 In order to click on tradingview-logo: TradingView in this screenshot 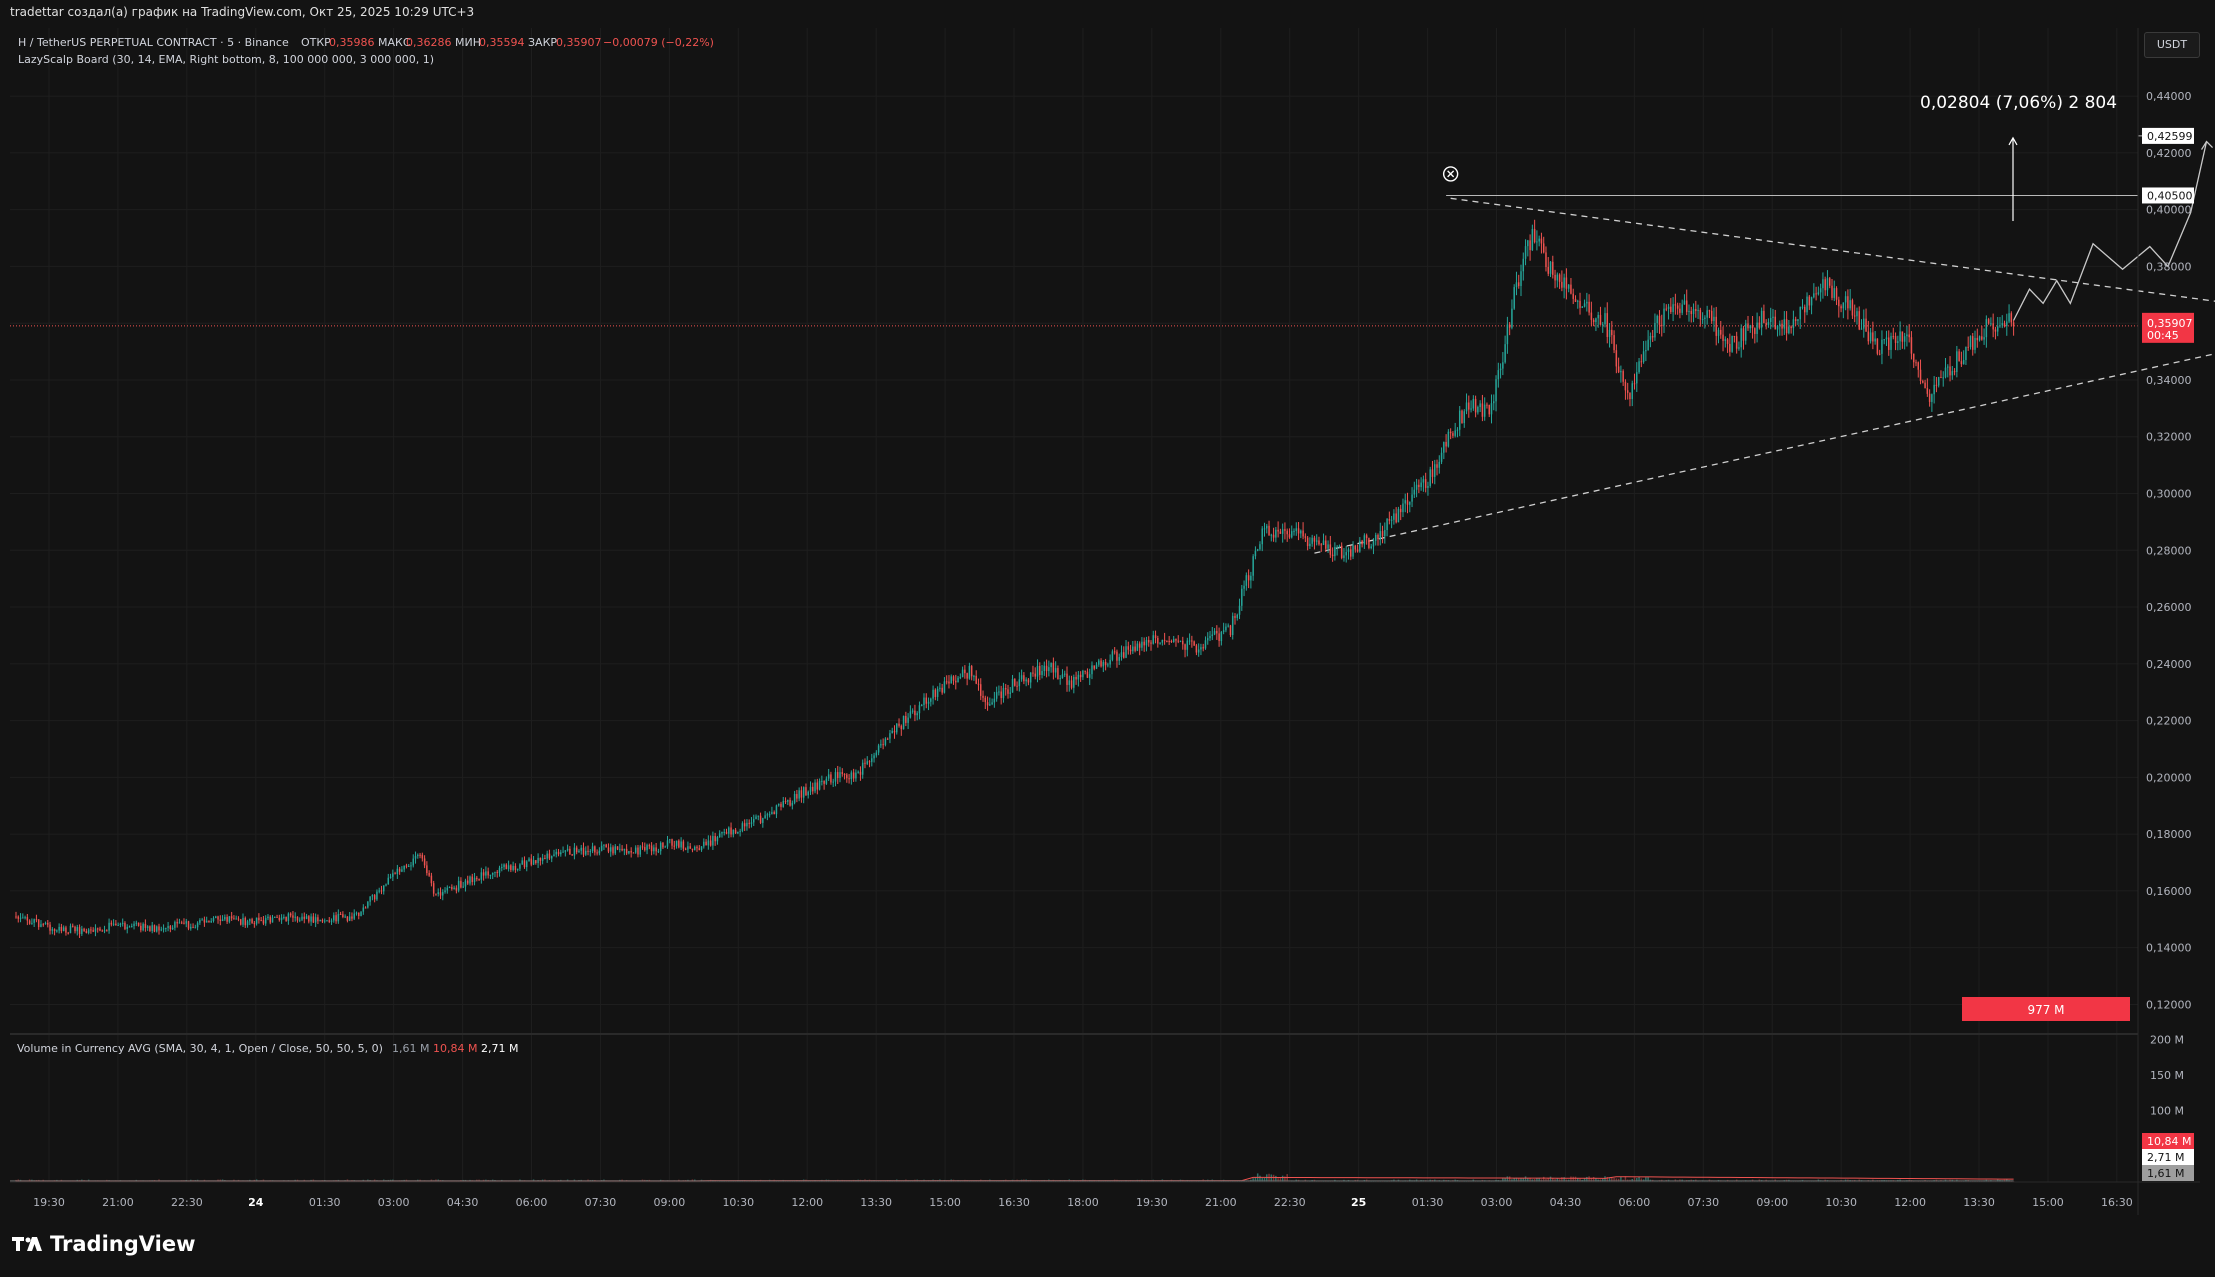, I will do `click(103, 1244)`.